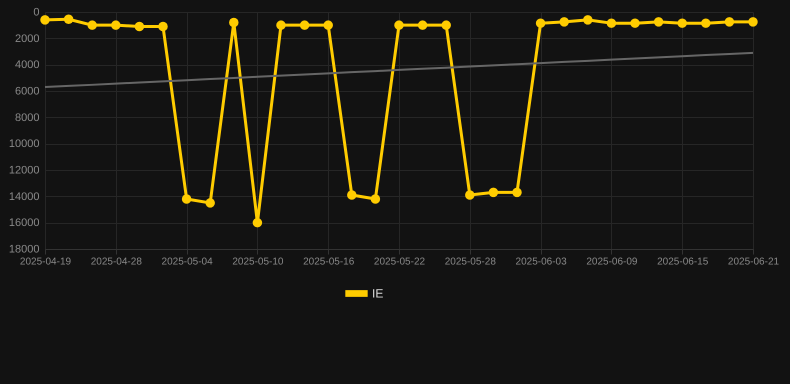 The image size is (790, 384). I want to click on y-tick-label: 2000, so click(27, 38).